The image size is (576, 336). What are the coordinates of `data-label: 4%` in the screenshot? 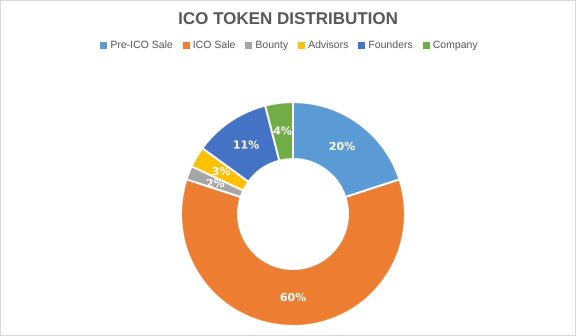 It's located at (282, 131).